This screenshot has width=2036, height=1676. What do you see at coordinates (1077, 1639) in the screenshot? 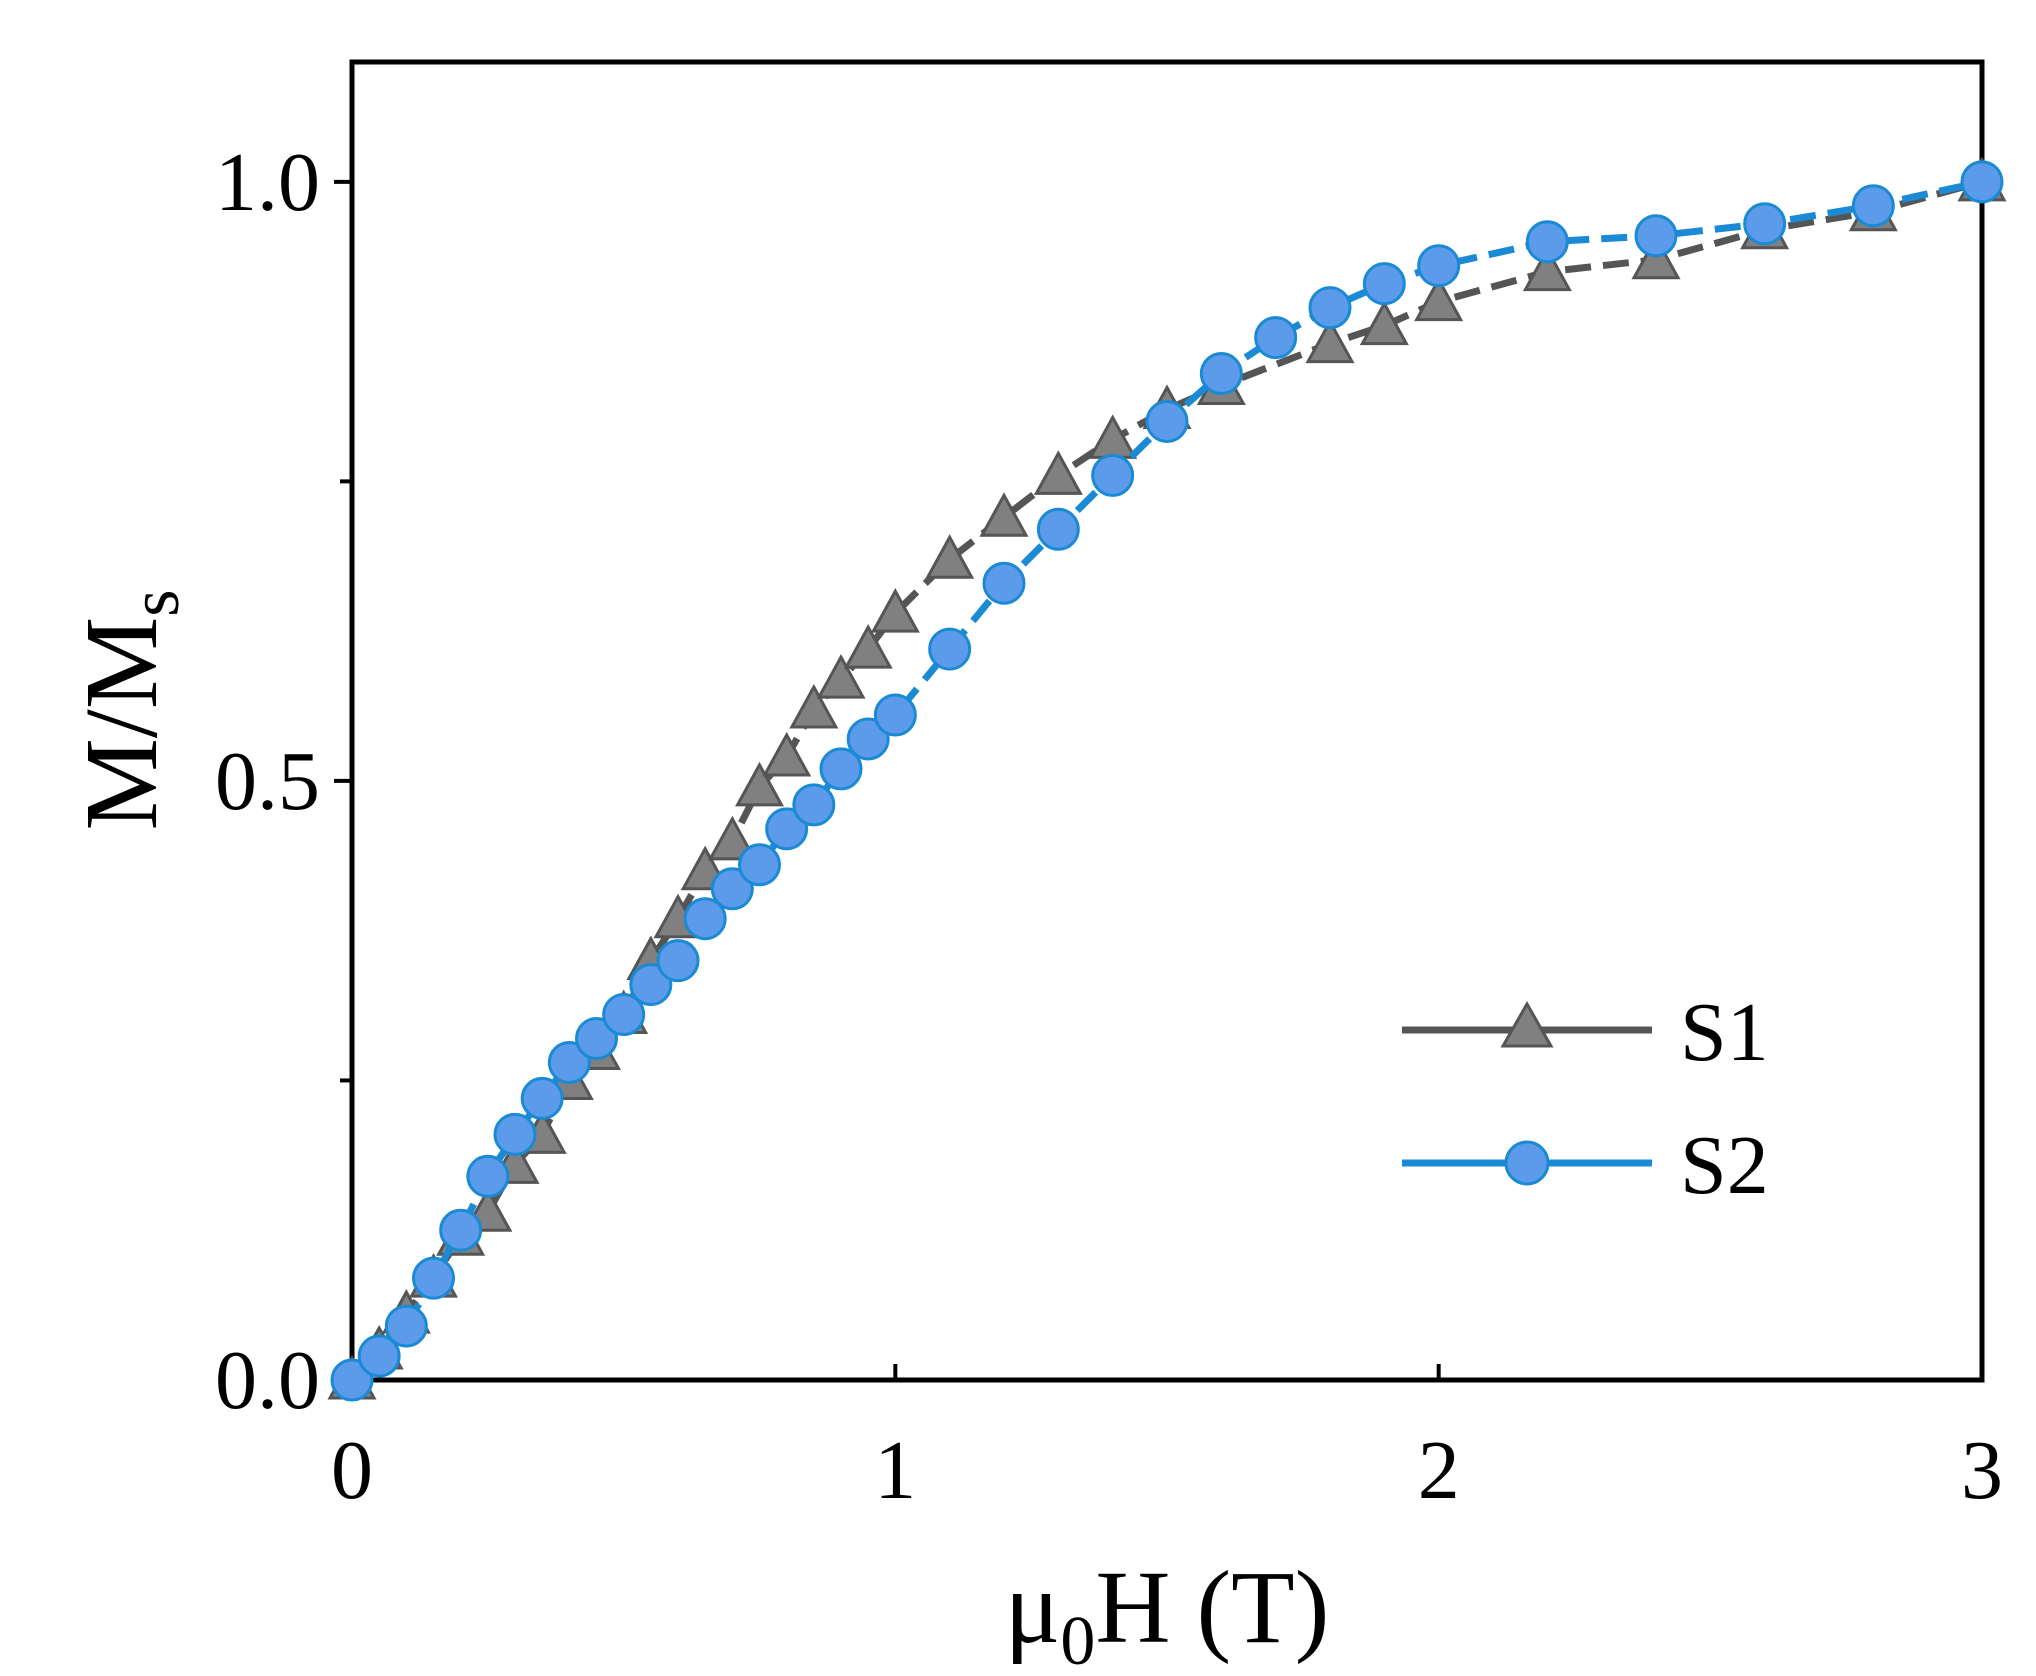
I see `x-axis-title-subscript: 0` at bounding box center [1077, 1639].